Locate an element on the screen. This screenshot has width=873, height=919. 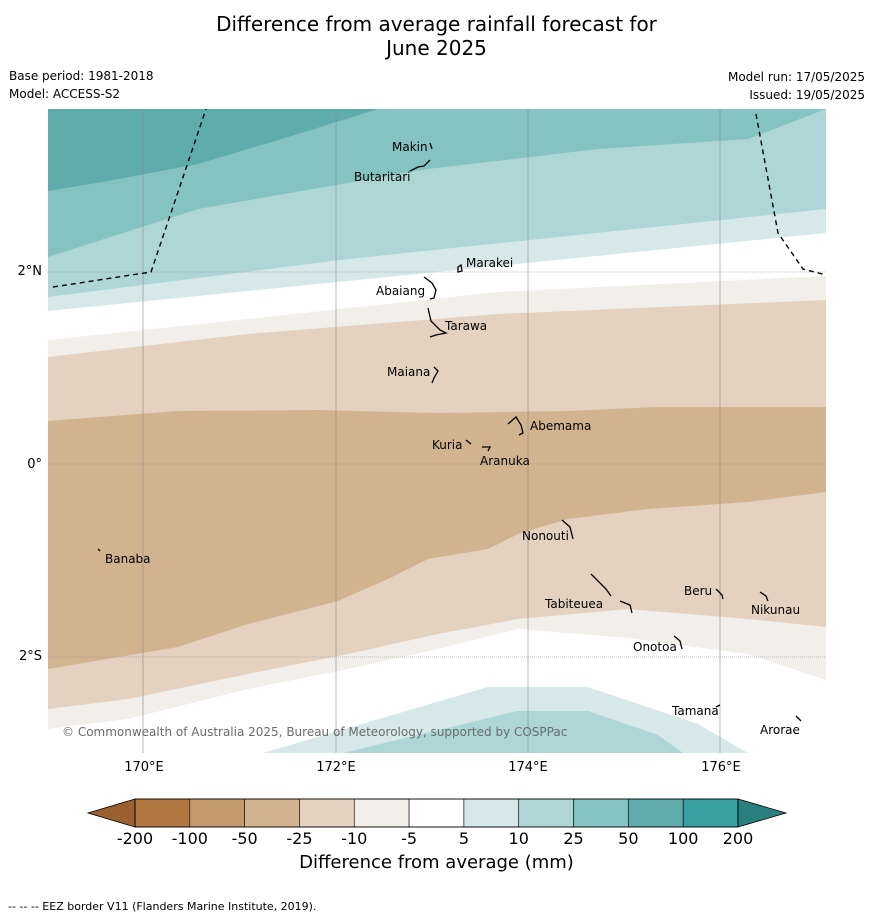
label-arorae: Arorae is located at coordinates (780, 730).